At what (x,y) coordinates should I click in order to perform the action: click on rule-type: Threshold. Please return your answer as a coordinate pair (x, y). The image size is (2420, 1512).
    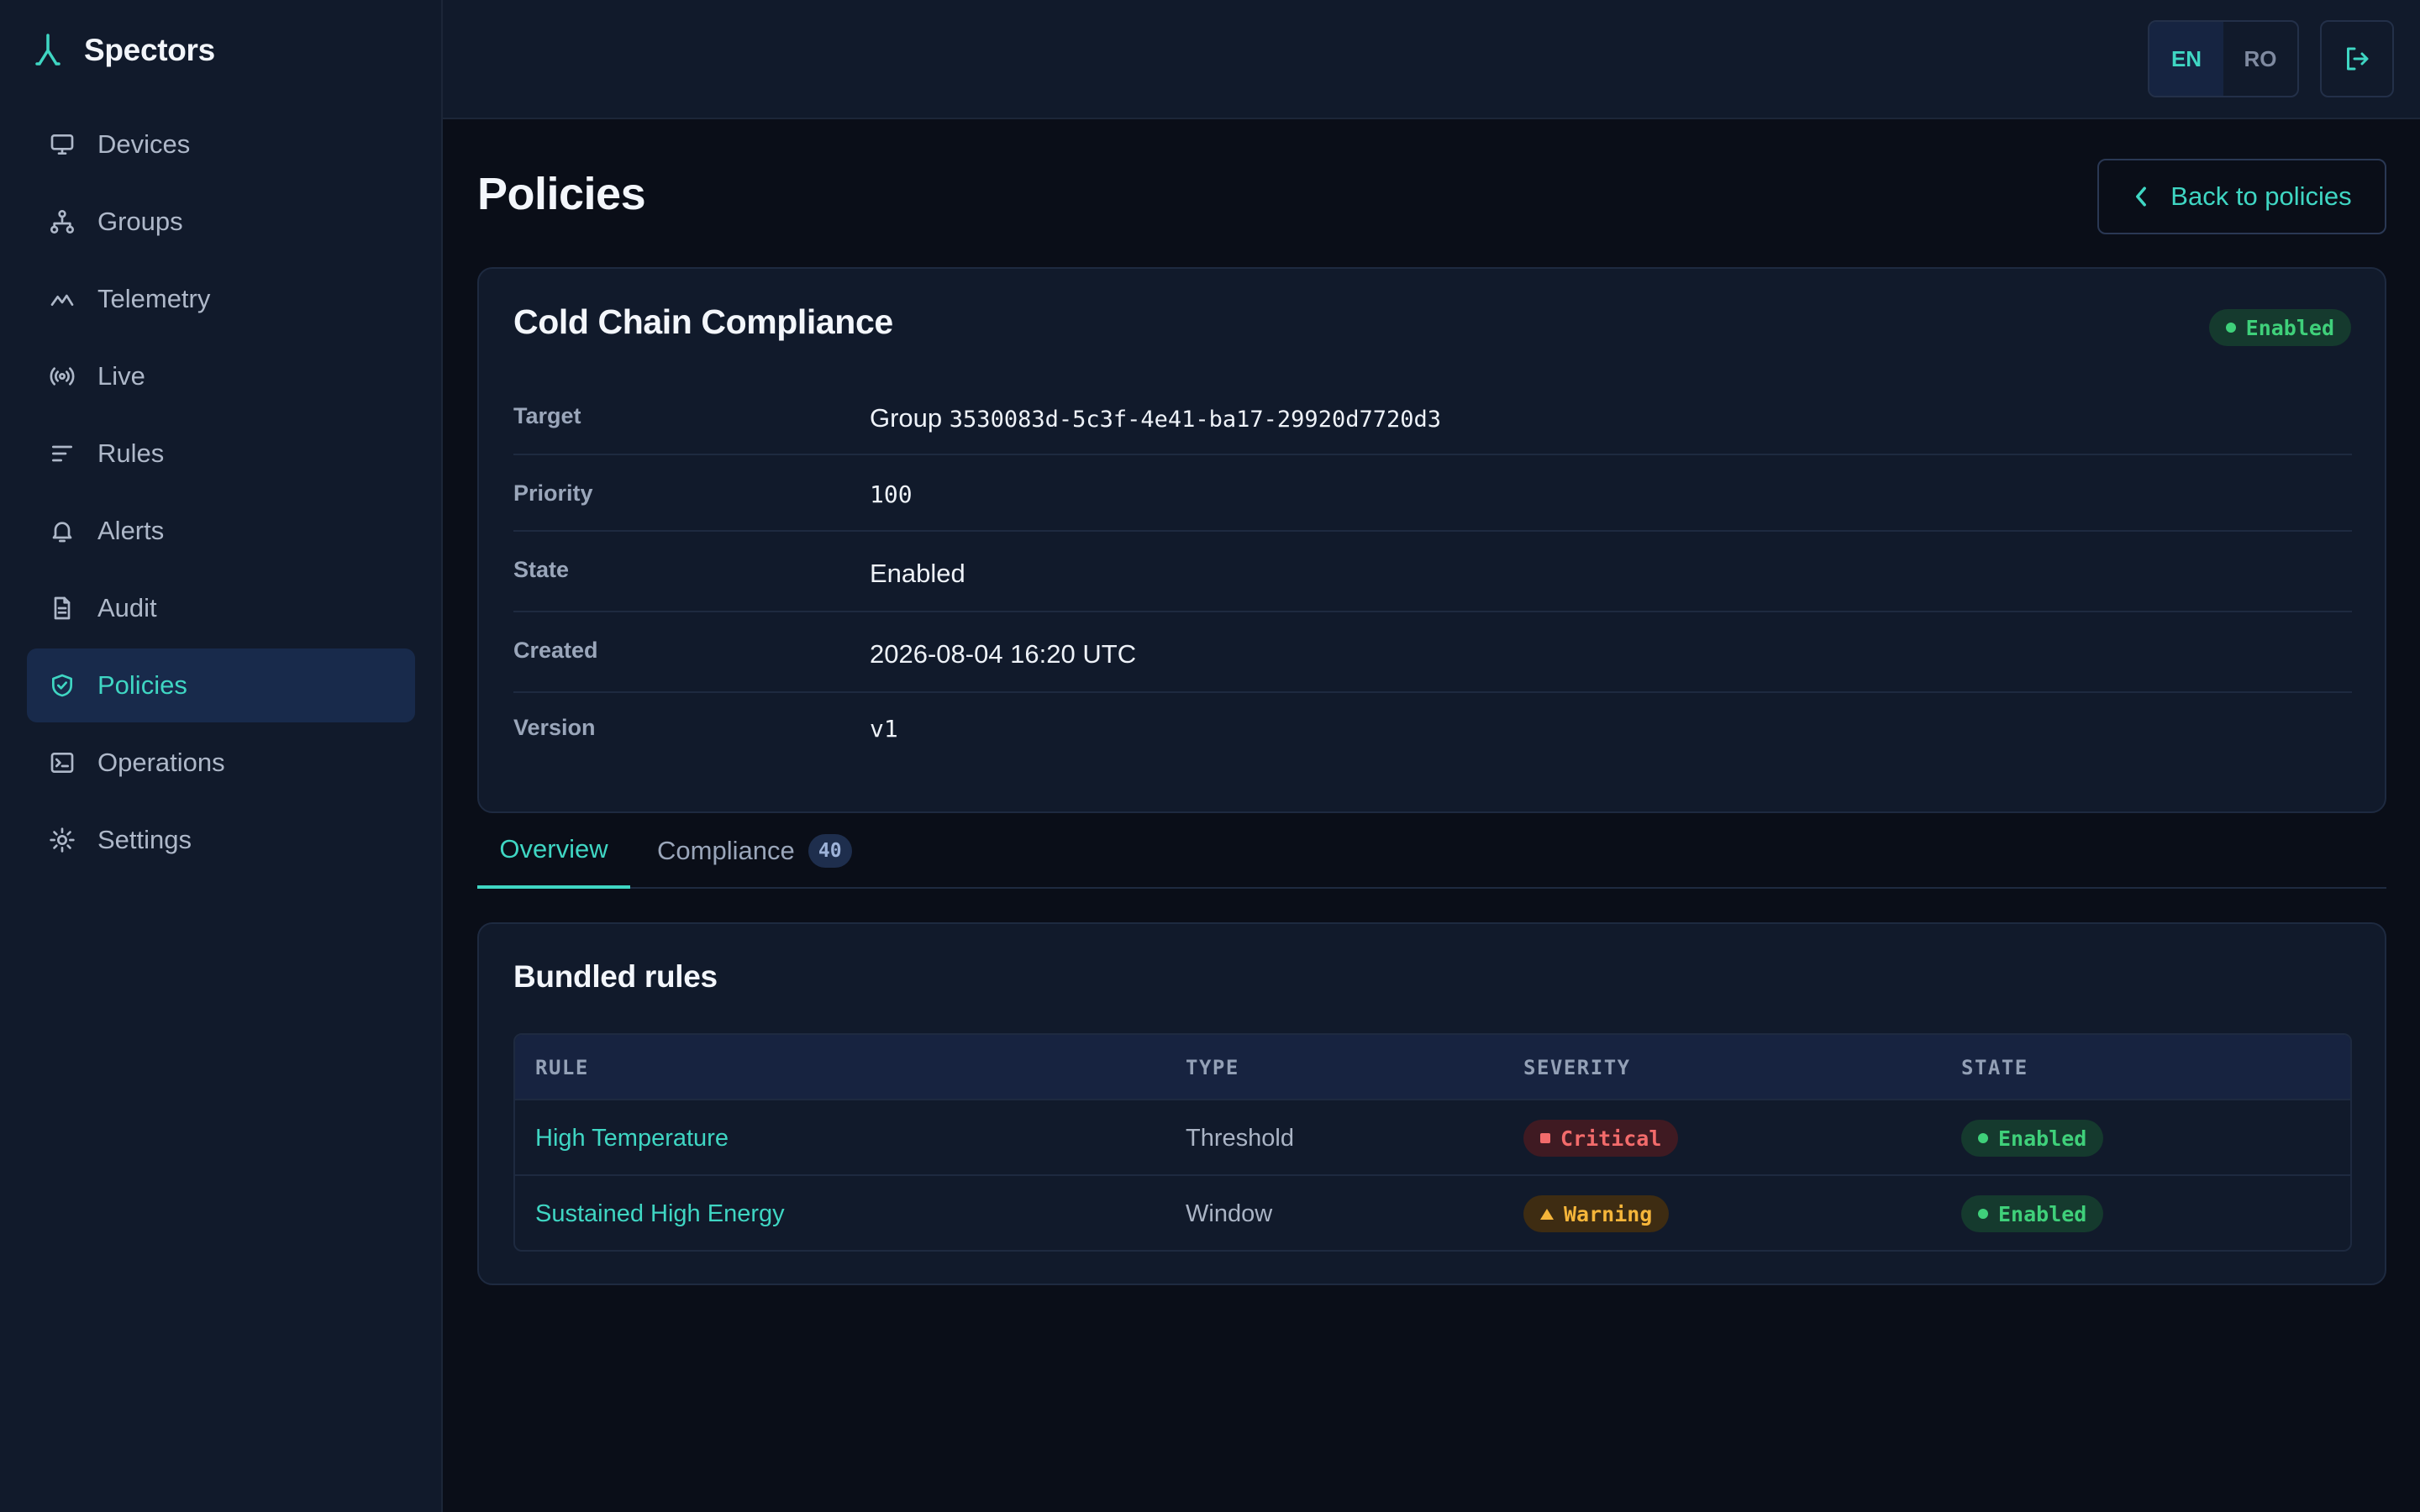
    Looking at the image, I should click on (1240, 1138).